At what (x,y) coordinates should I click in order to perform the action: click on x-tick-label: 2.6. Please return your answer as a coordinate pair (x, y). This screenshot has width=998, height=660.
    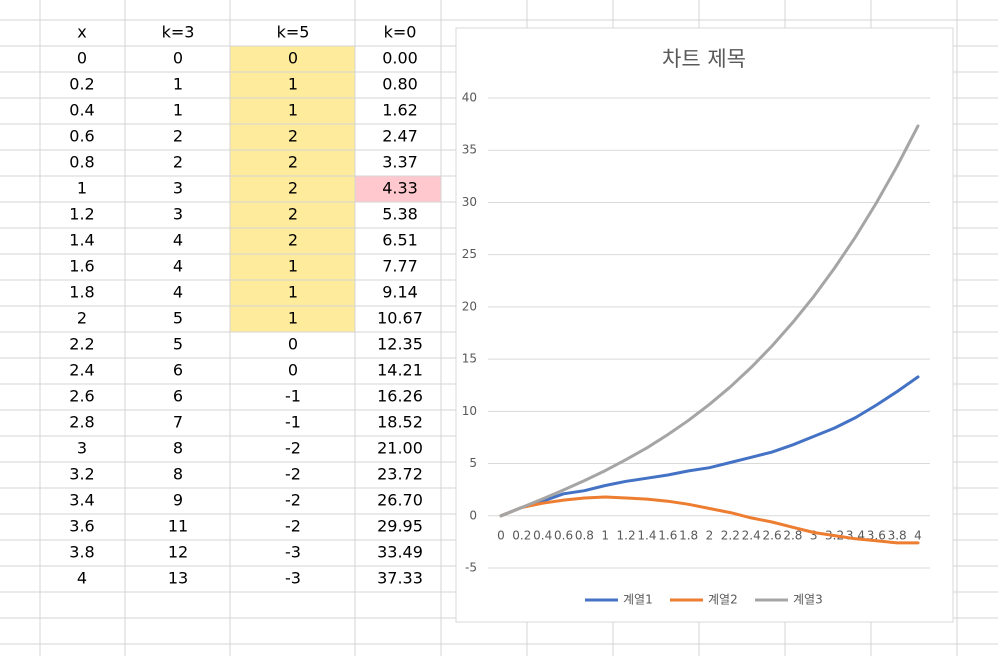
    Looking at the image, I should click on (772, 535).